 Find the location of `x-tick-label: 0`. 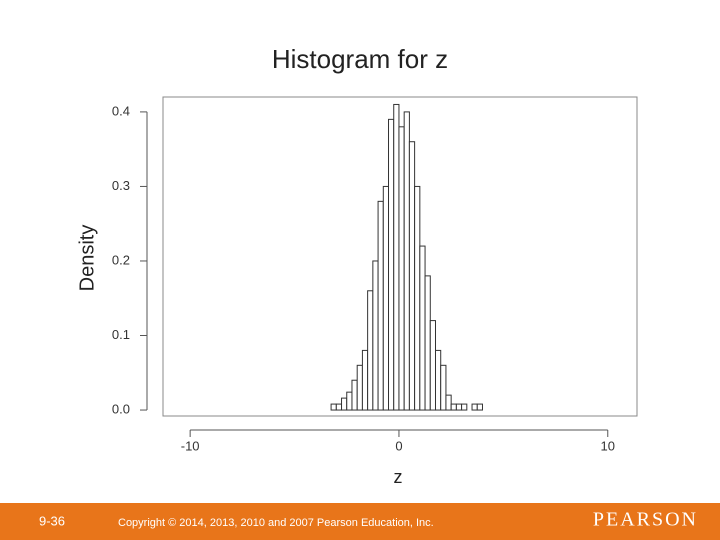

x-tick-label: 0 is located at coordinates (398, 445).